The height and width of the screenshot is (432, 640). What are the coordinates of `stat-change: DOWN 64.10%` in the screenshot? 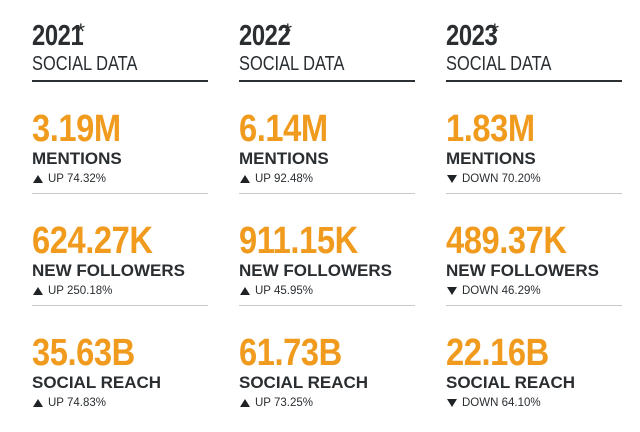 It's located at (534, 403).